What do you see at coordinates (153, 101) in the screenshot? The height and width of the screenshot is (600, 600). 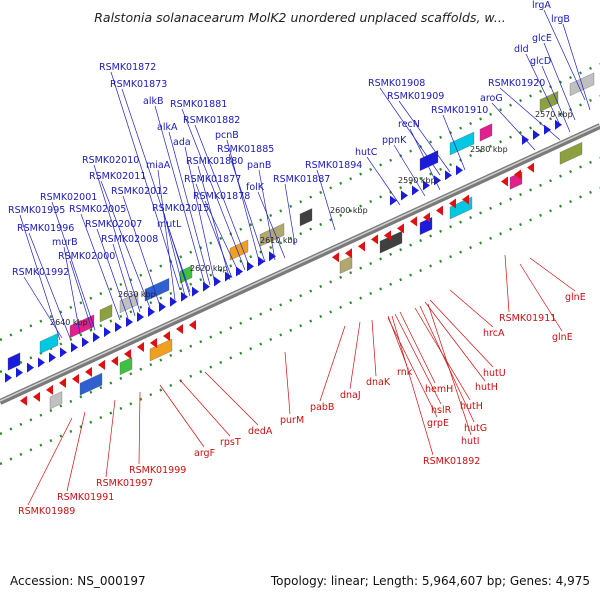 I see `forward-gene-label: alkB` at bounding box center [153, 101].